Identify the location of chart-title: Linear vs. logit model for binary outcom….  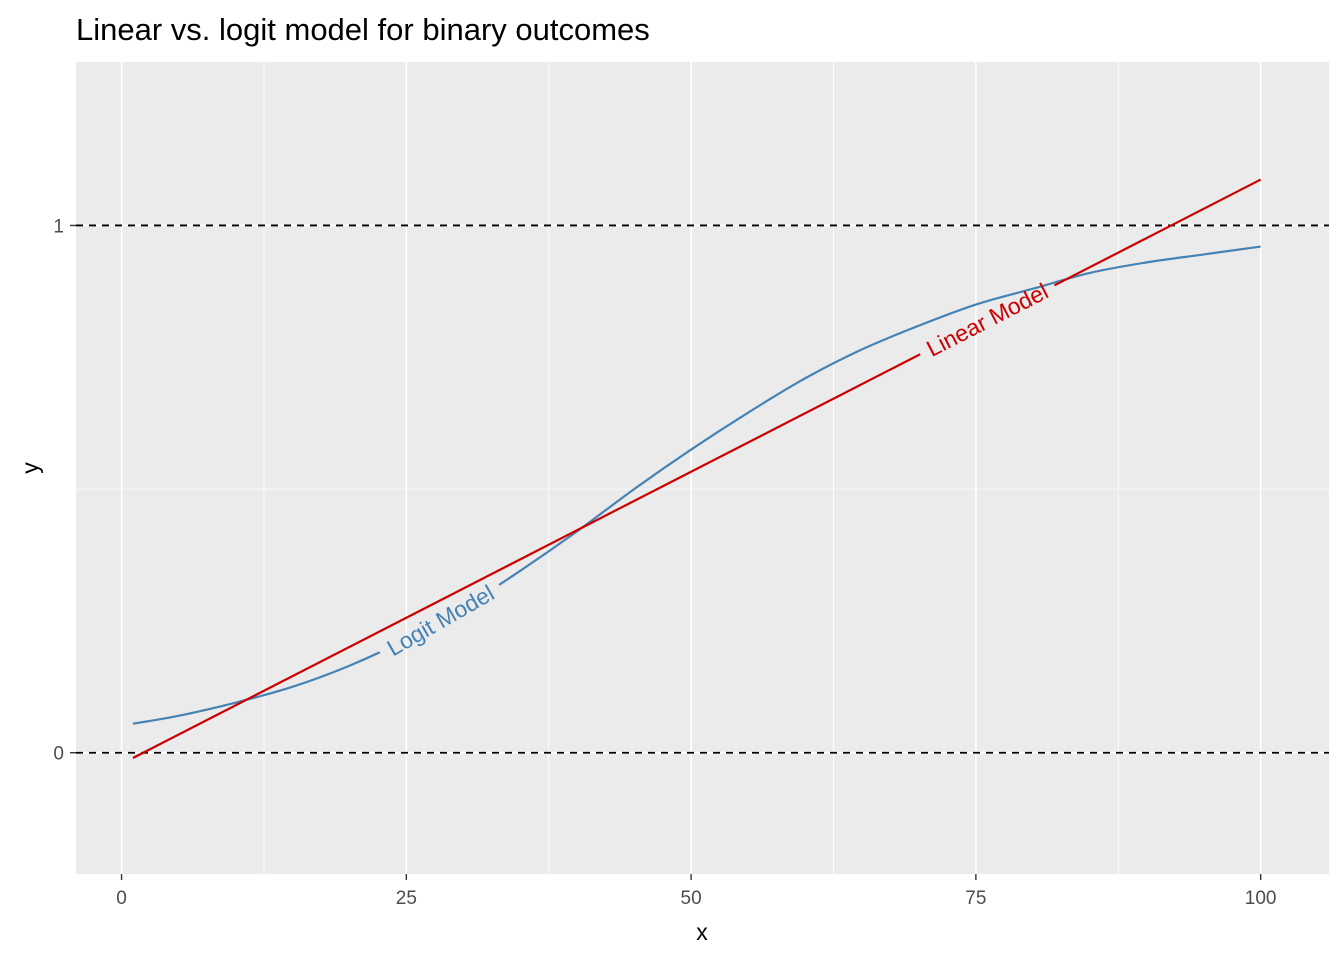
(363, 29).